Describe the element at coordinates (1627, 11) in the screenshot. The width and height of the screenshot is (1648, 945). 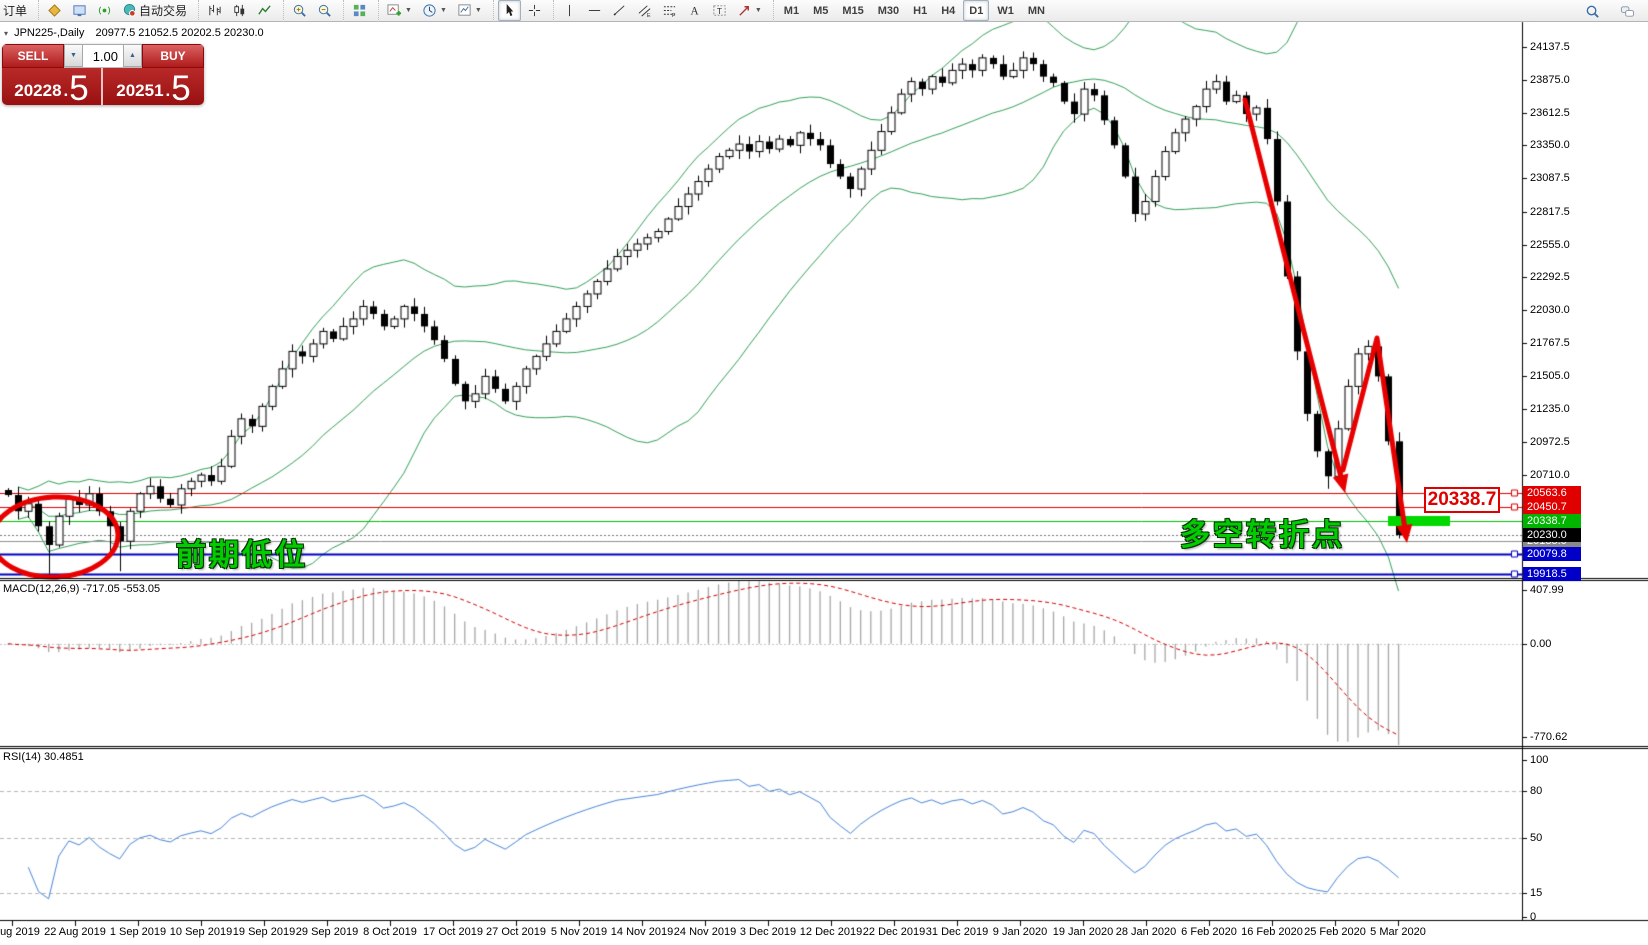
I see `community-chat-button` at that location.